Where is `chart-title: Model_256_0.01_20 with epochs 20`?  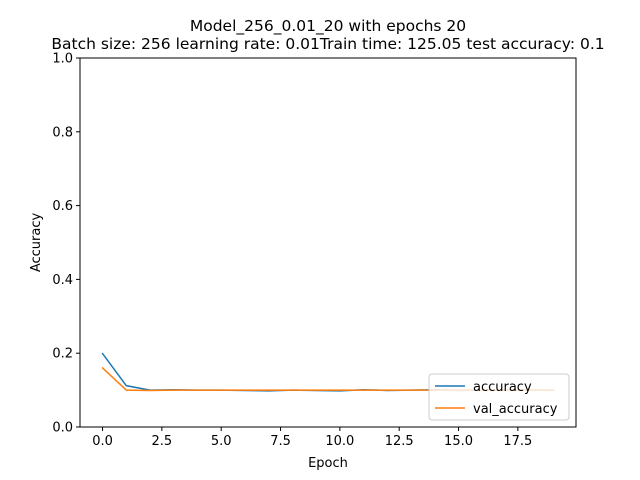
chart-title: Model_256_0.01_20 with epochs 20 is located at coordinates (328, 26).